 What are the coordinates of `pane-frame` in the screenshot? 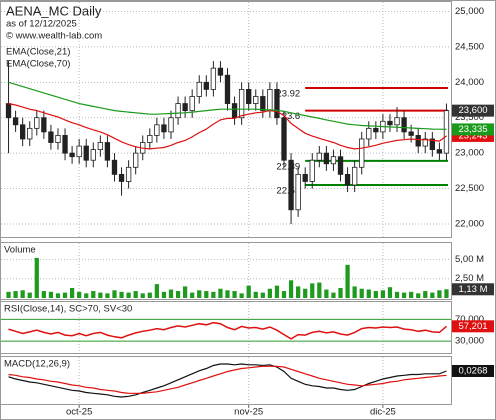 It's located at (226, 271).